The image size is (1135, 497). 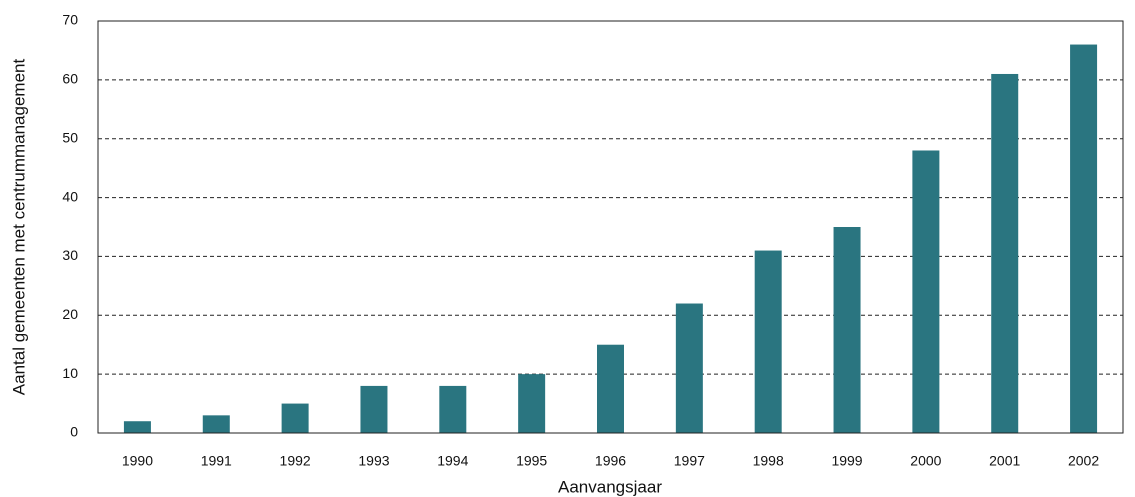 What do you see at coordinates (137, 461) in the screenshot?
I see `x-tick-label: 1990` at bounding box center [137, 461].